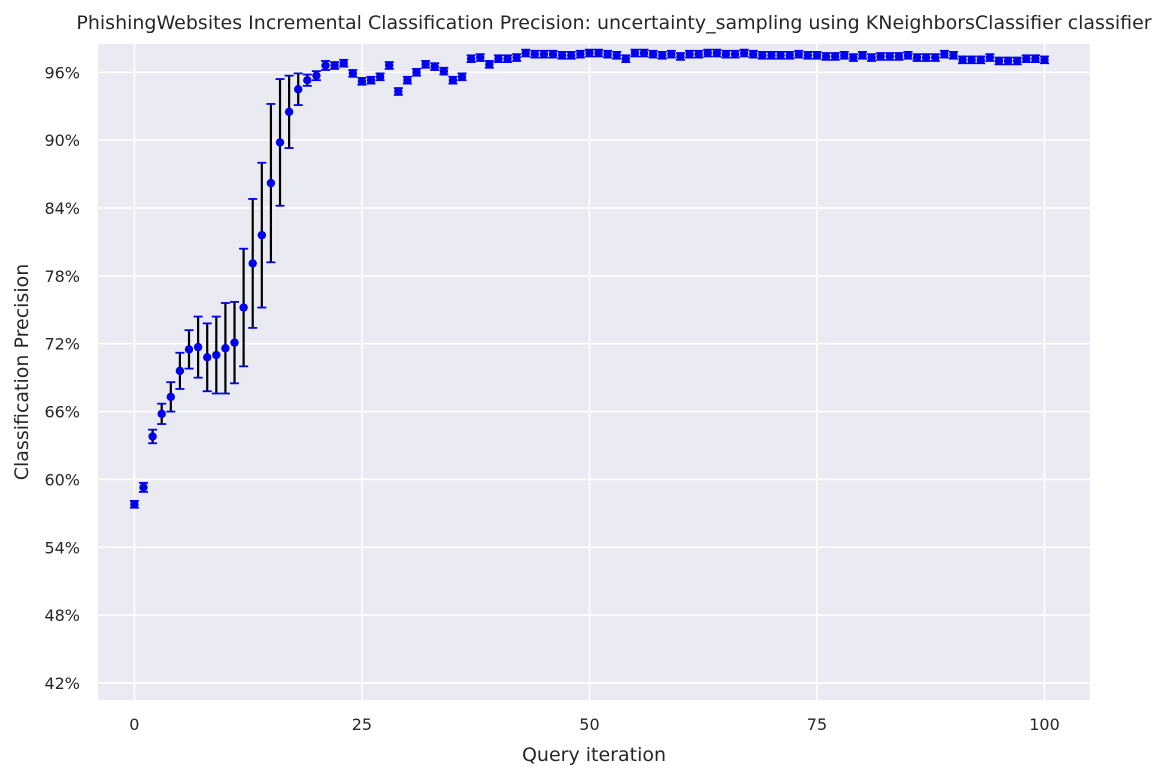 The image size is (1154, 779). I want to click on y-tick-label: 42%, so click(62, 683).